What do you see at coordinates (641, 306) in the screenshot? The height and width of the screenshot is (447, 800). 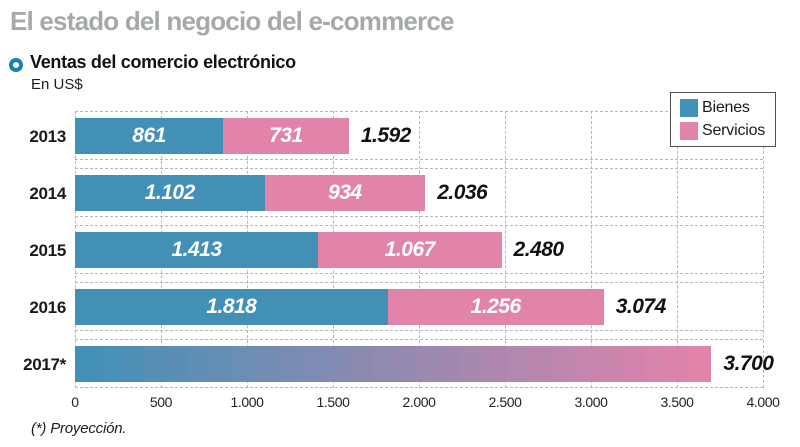 I see `total-label: 3.074` at bounding box center [641, 306].